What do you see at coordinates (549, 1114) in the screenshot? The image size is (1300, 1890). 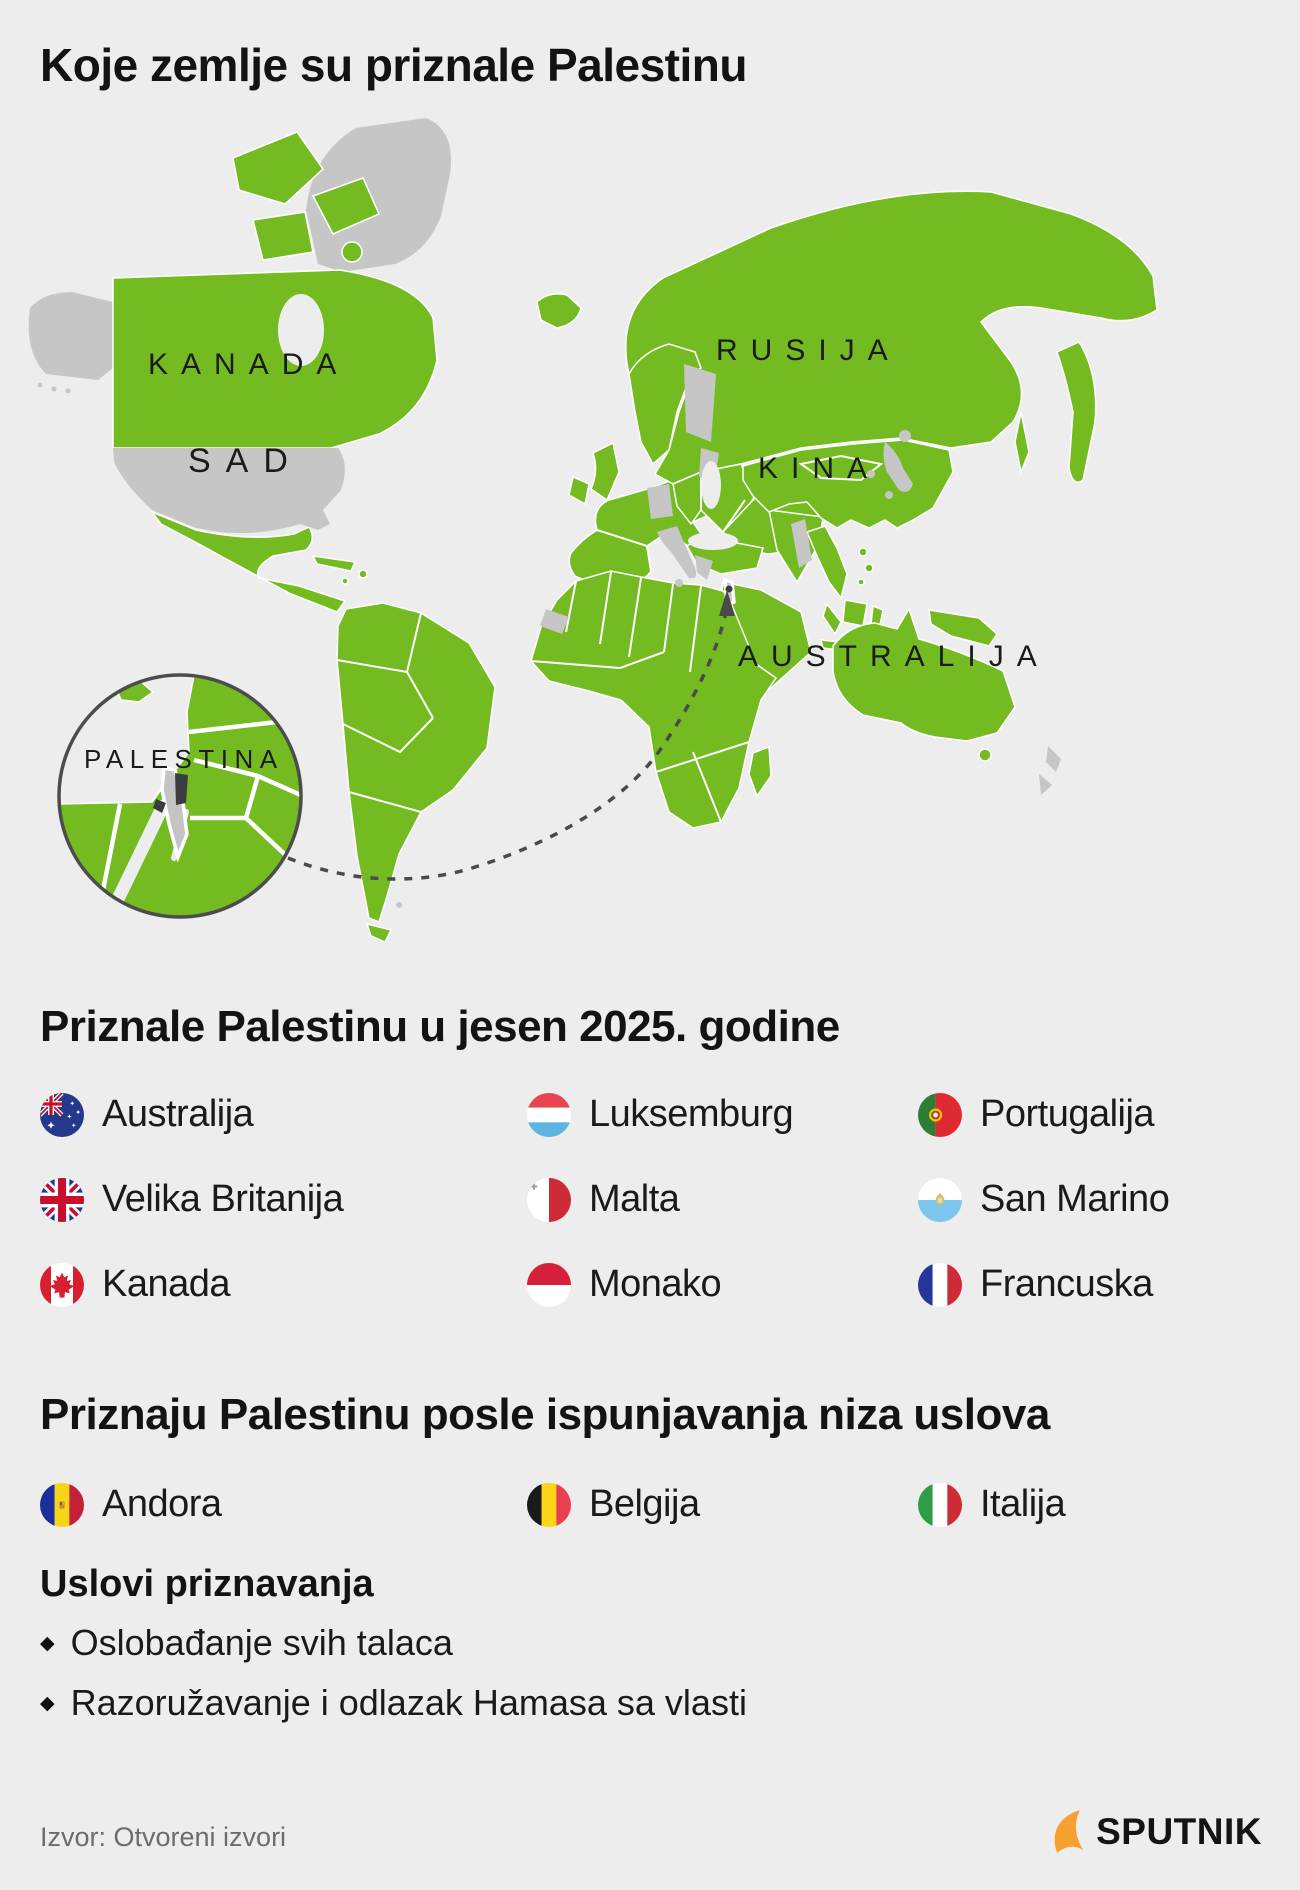 I see `luxembourg-flag-icon` at bounding box center [549, 1114].